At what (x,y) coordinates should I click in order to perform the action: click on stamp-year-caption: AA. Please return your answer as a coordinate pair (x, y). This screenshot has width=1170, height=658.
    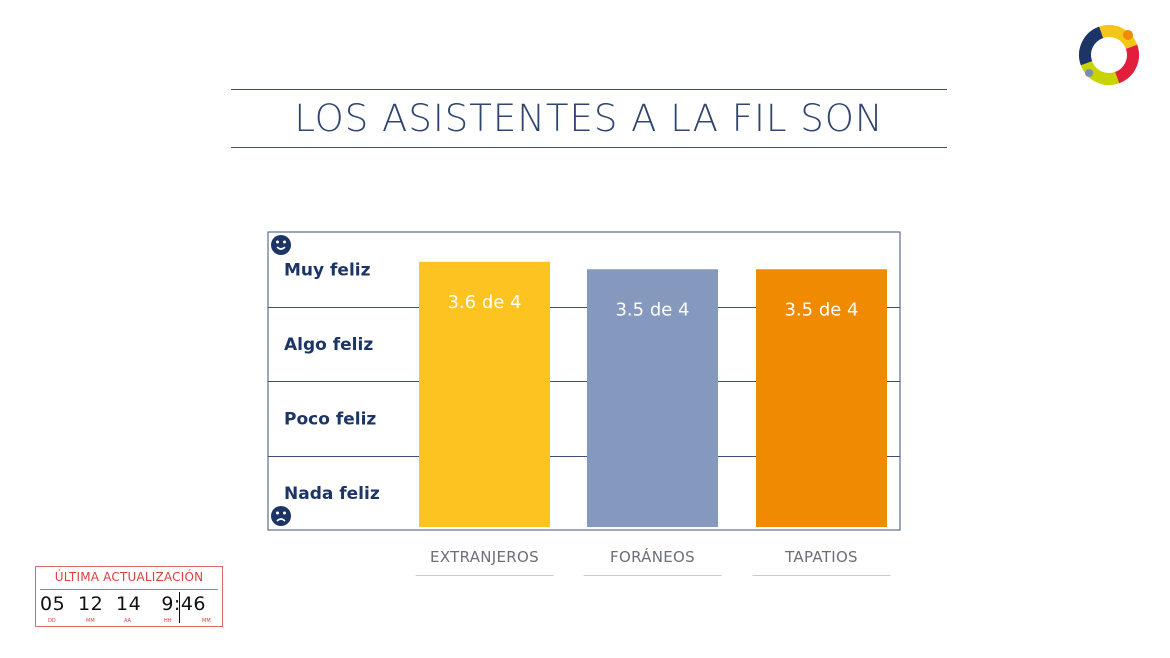
    Looking at the image, I should click on (127, 621).